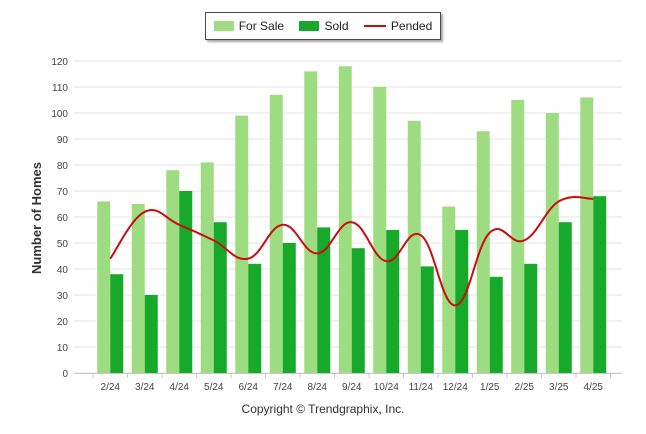 The image size is (646, 434). I want to click on legend: For Sale Sold Pended, so click(323, 26).